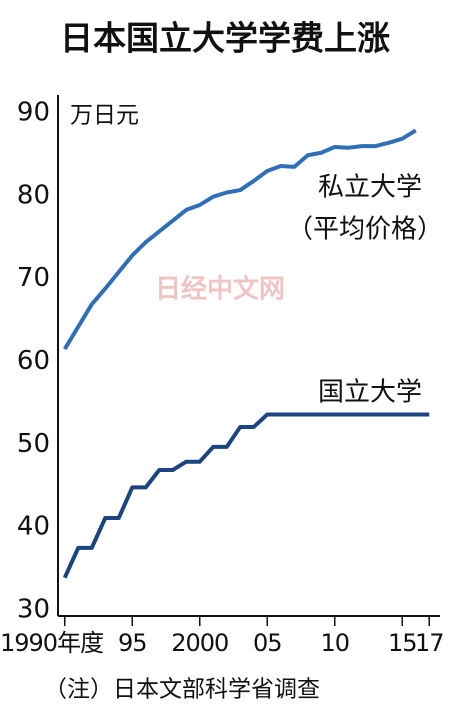  What do you see at coordinates (429, 643) in the screenshot?
I see `x-tick-label: 17` at bounding box center [429, 643].